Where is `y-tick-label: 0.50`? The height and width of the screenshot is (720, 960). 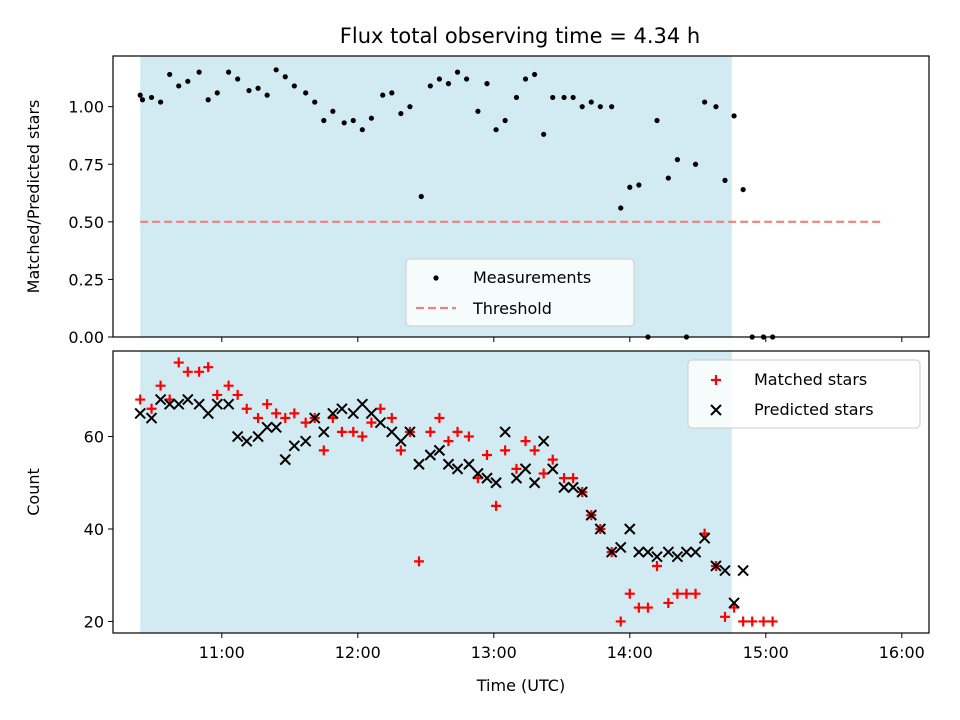
y-tick-label: 0.50 is located at coordinates (86, 222).